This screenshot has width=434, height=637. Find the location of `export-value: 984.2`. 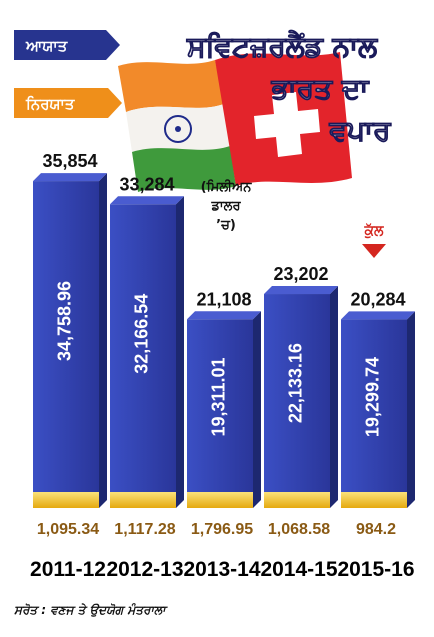

export-value: 984.2 is located at coordinates (376, 529).